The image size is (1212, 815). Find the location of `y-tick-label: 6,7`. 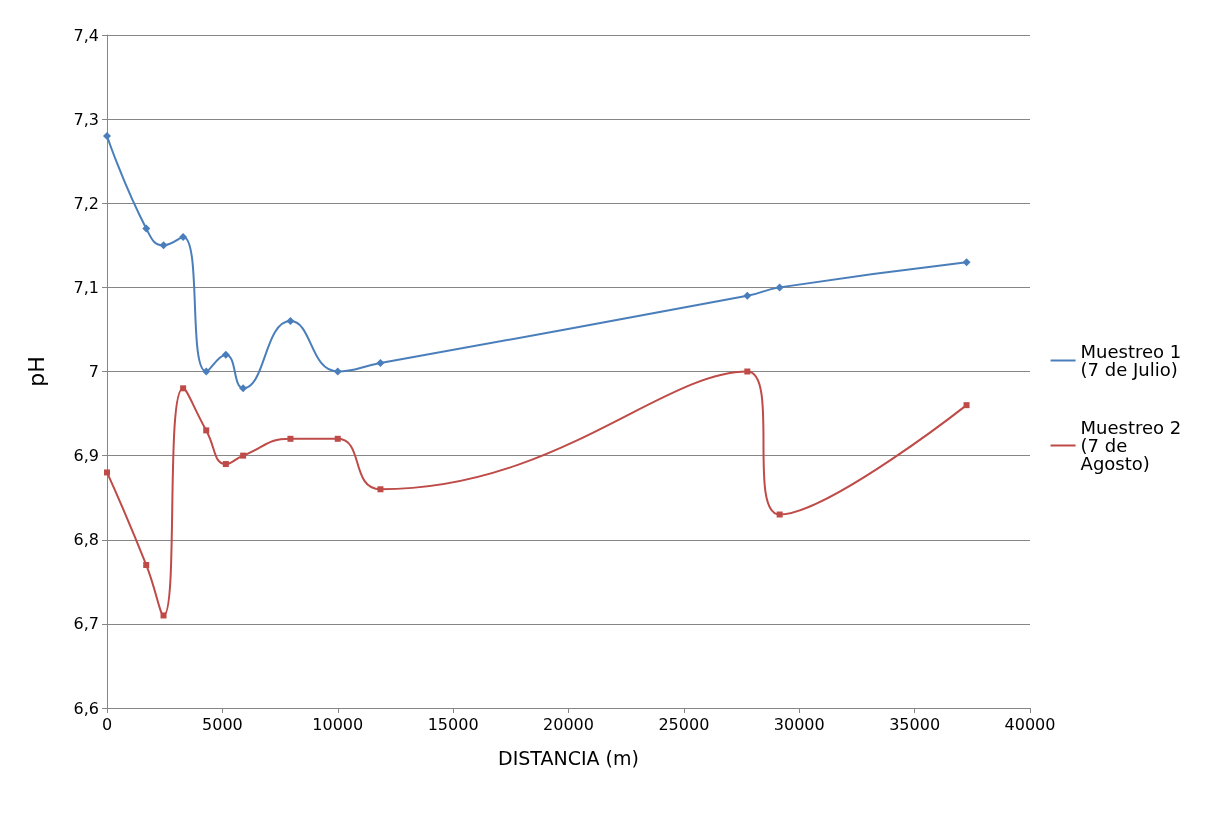

y-tick-label: 6,7 is located at coordinates (86, 624).